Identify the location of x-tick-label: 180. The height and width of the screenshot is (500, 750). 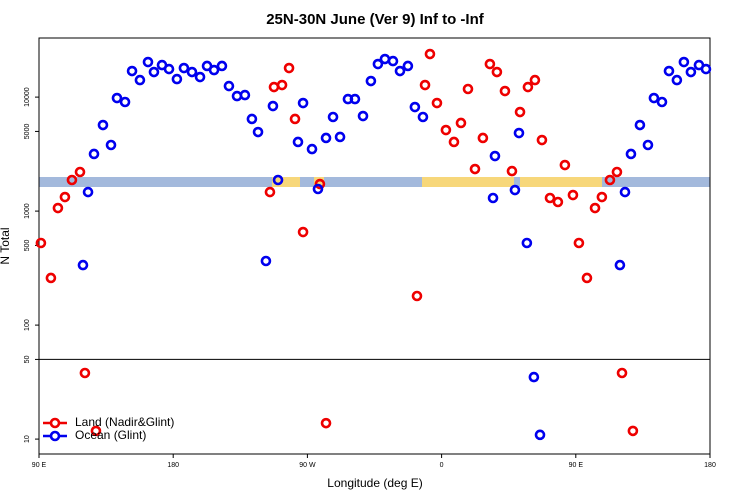
(710, 465).